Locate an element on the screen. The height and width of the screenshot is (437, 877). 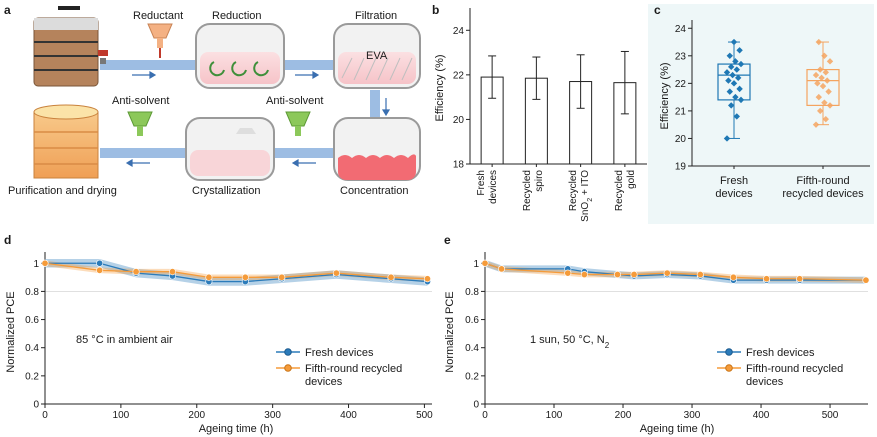
panel-label-c: c is located at coordinates (657, 10).